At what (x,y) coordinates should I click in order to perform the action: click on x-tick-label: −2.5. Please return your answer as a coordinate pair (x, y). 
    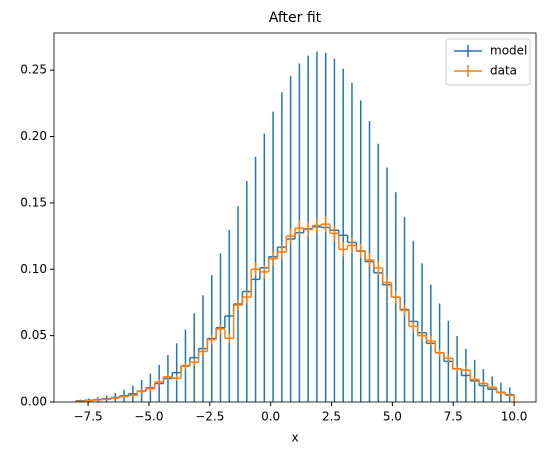
    Looking at the image, I should click on (209, 417).